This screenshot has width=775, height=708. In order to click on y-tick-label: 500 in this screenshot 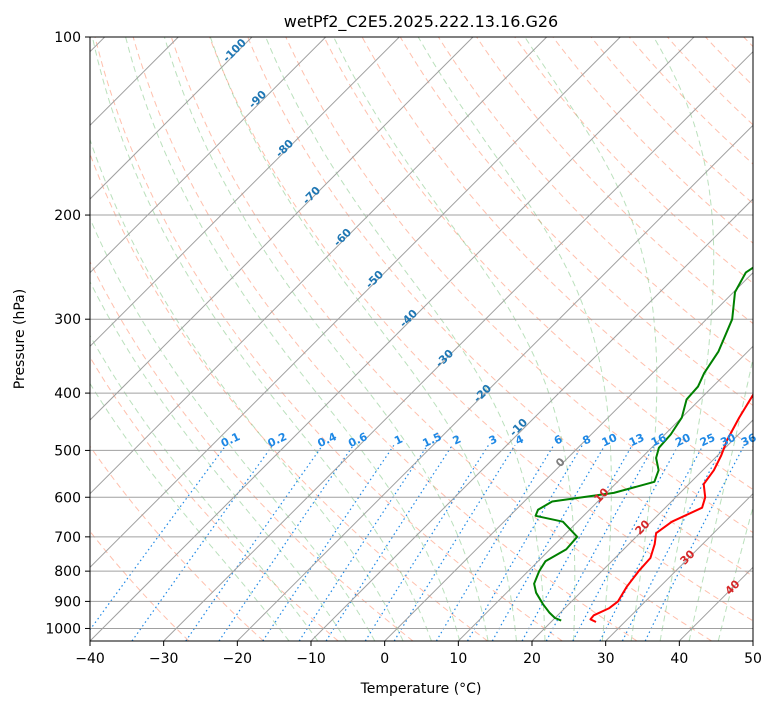, I will do `click(67, 451)`.